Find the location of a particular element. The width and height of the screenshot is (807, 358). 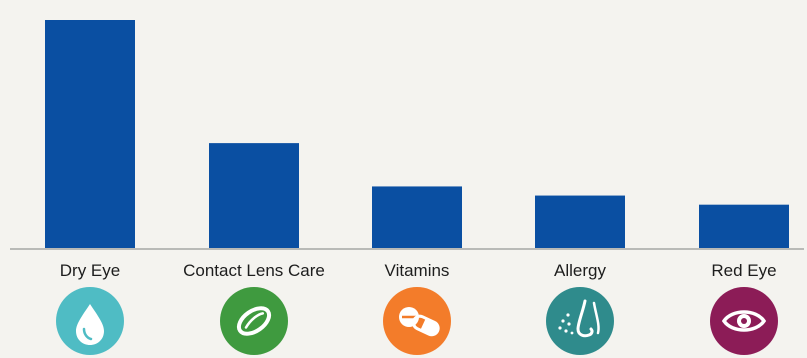

category-label-vitamins: Vitamins is located at coordinates (417, 270).